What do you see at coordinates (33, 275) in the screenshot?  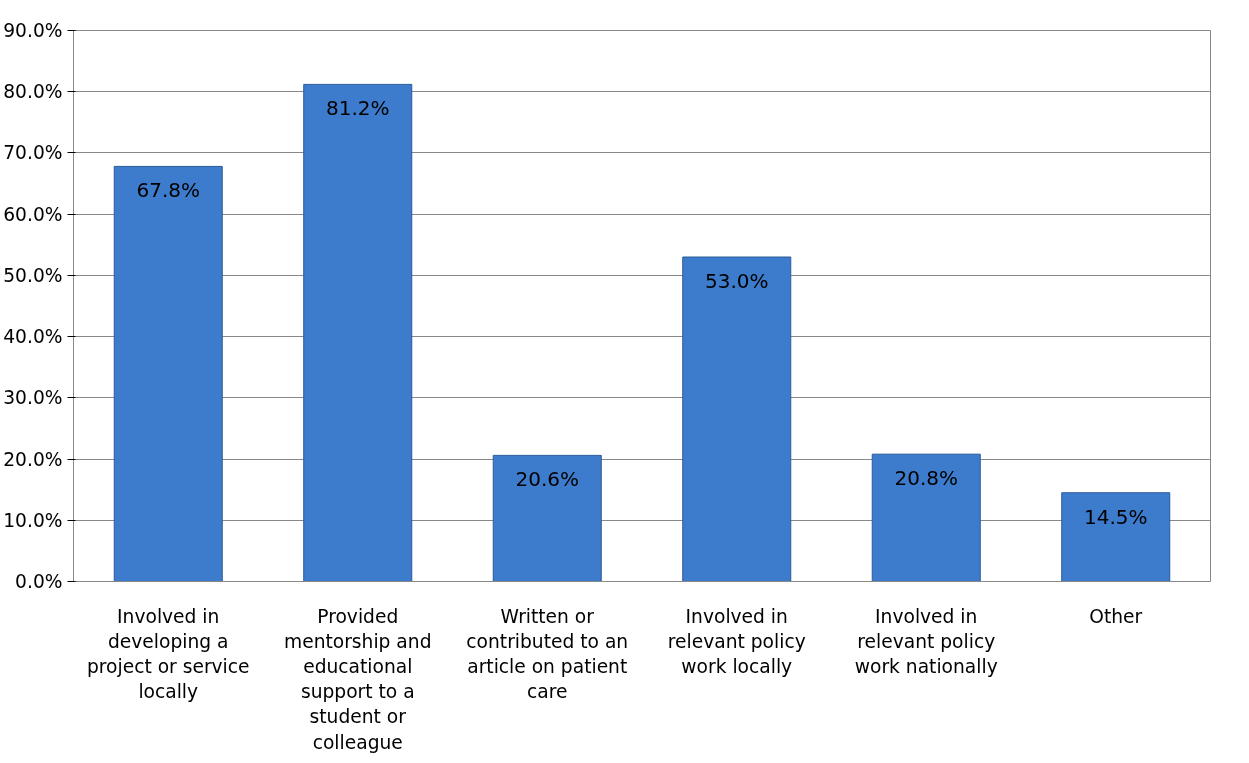 I see `y-tick-label: 50.0%` at bounding box center [33, 275].